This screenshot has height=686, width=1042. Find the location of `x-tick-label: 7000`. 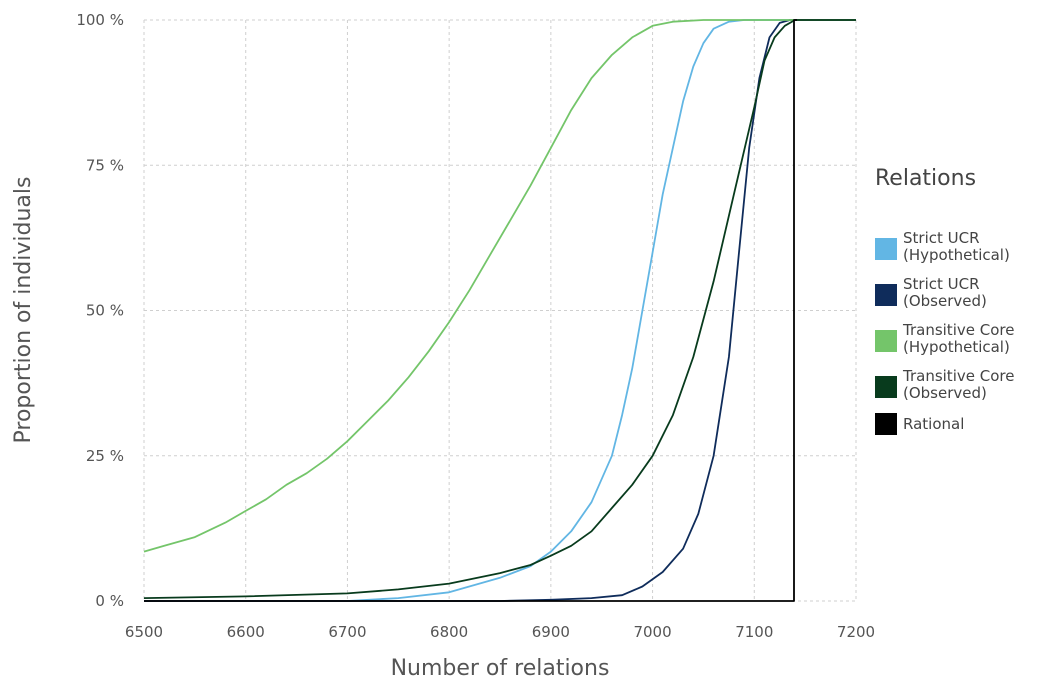

x-tick-label: 7000 is located at coordinates (652, 632).